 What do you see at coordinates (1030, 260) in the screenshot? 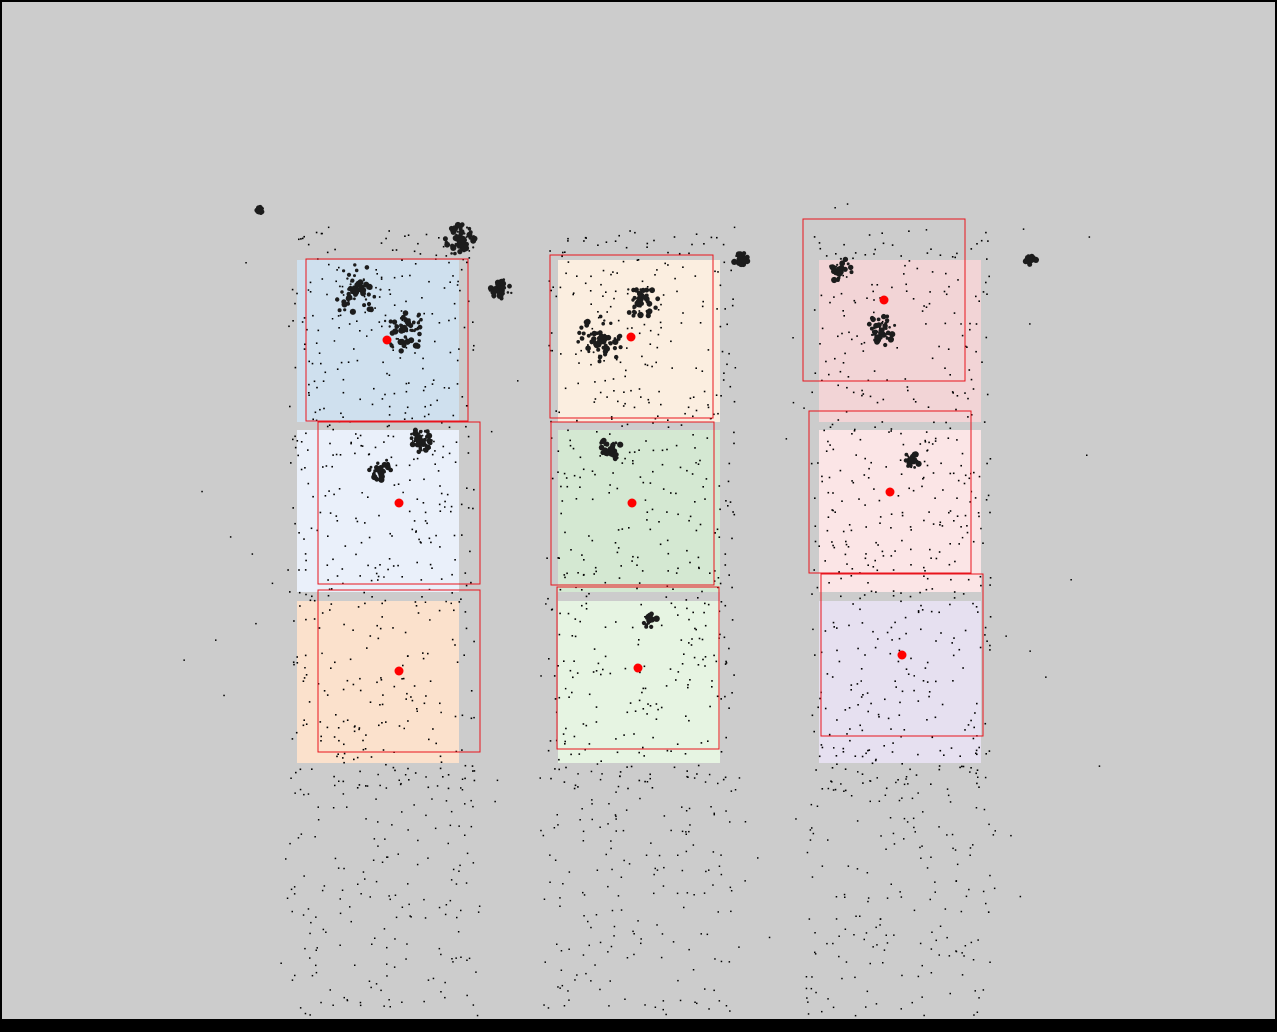
I see `trajectory-cluster` at bounding box center [1030, 260].